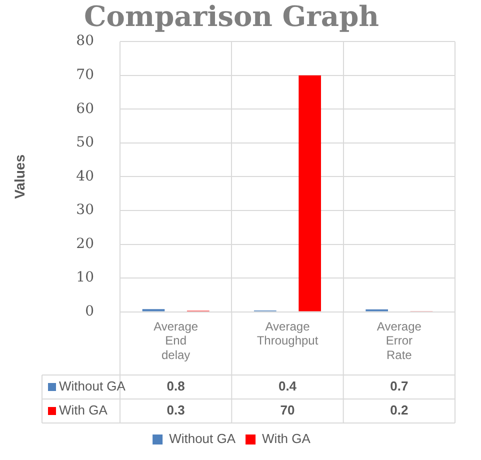  What do you see at coordinates (85, 176) in the screenshot?
I see `y-tick-label: 40` at bounding box center [85, 176].